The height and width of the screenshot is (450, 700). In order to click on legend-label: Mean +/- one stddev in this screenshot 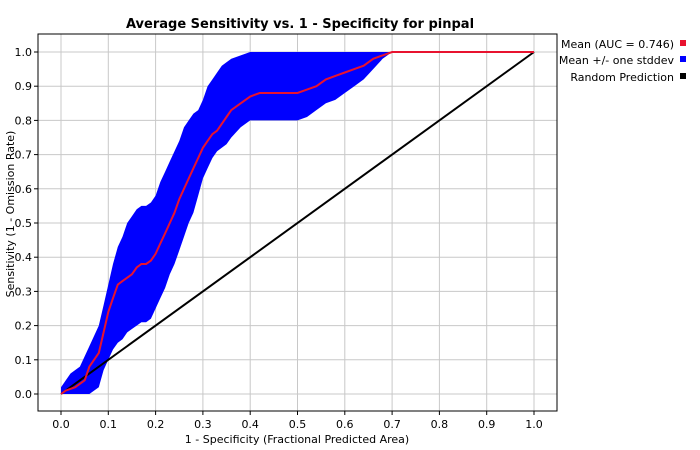, I will do `click(617, 60)`.